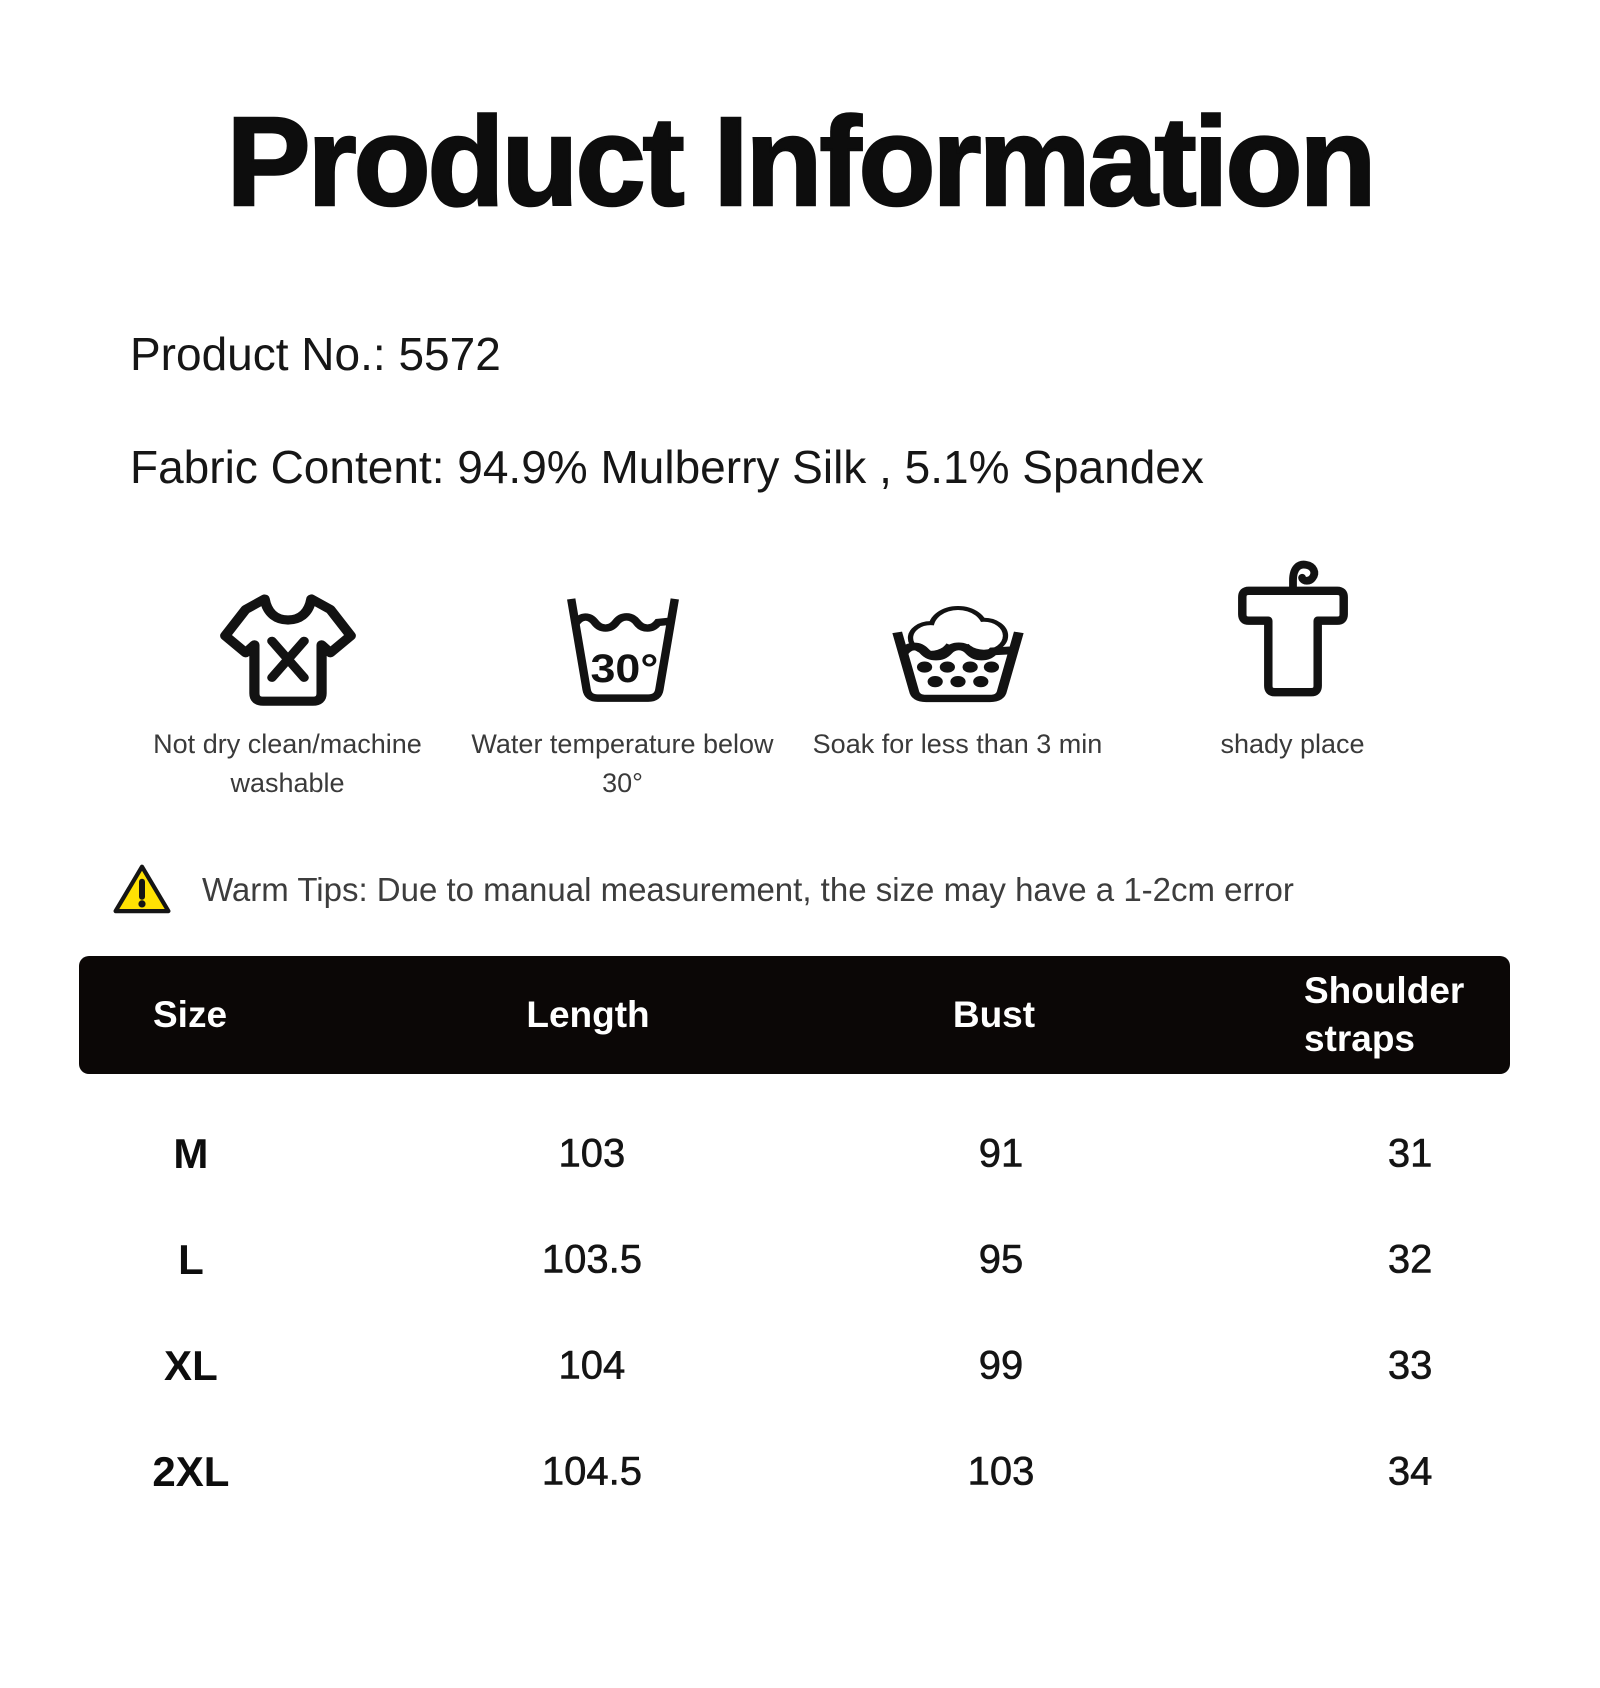  I want to click on row-size: L, so click(191, 1260).